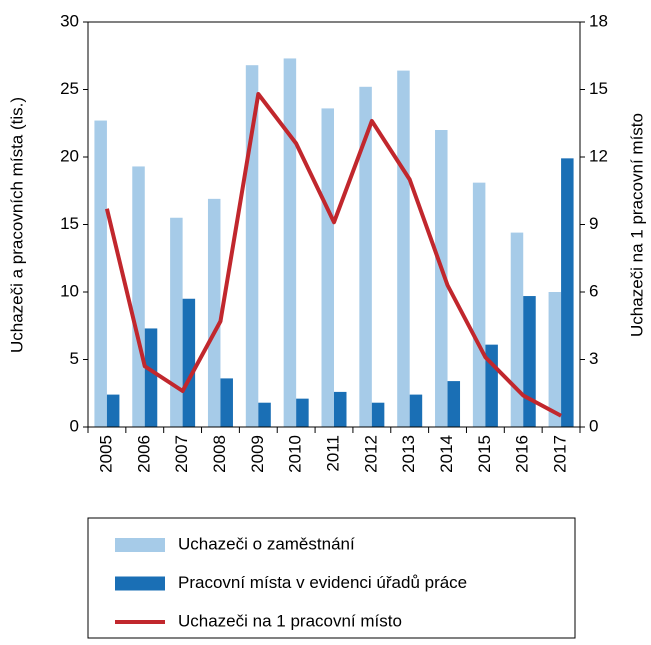 The height and width of the screenshot is (645, 651). I want to click on x-tick-label: 2015, so click(484, 454).